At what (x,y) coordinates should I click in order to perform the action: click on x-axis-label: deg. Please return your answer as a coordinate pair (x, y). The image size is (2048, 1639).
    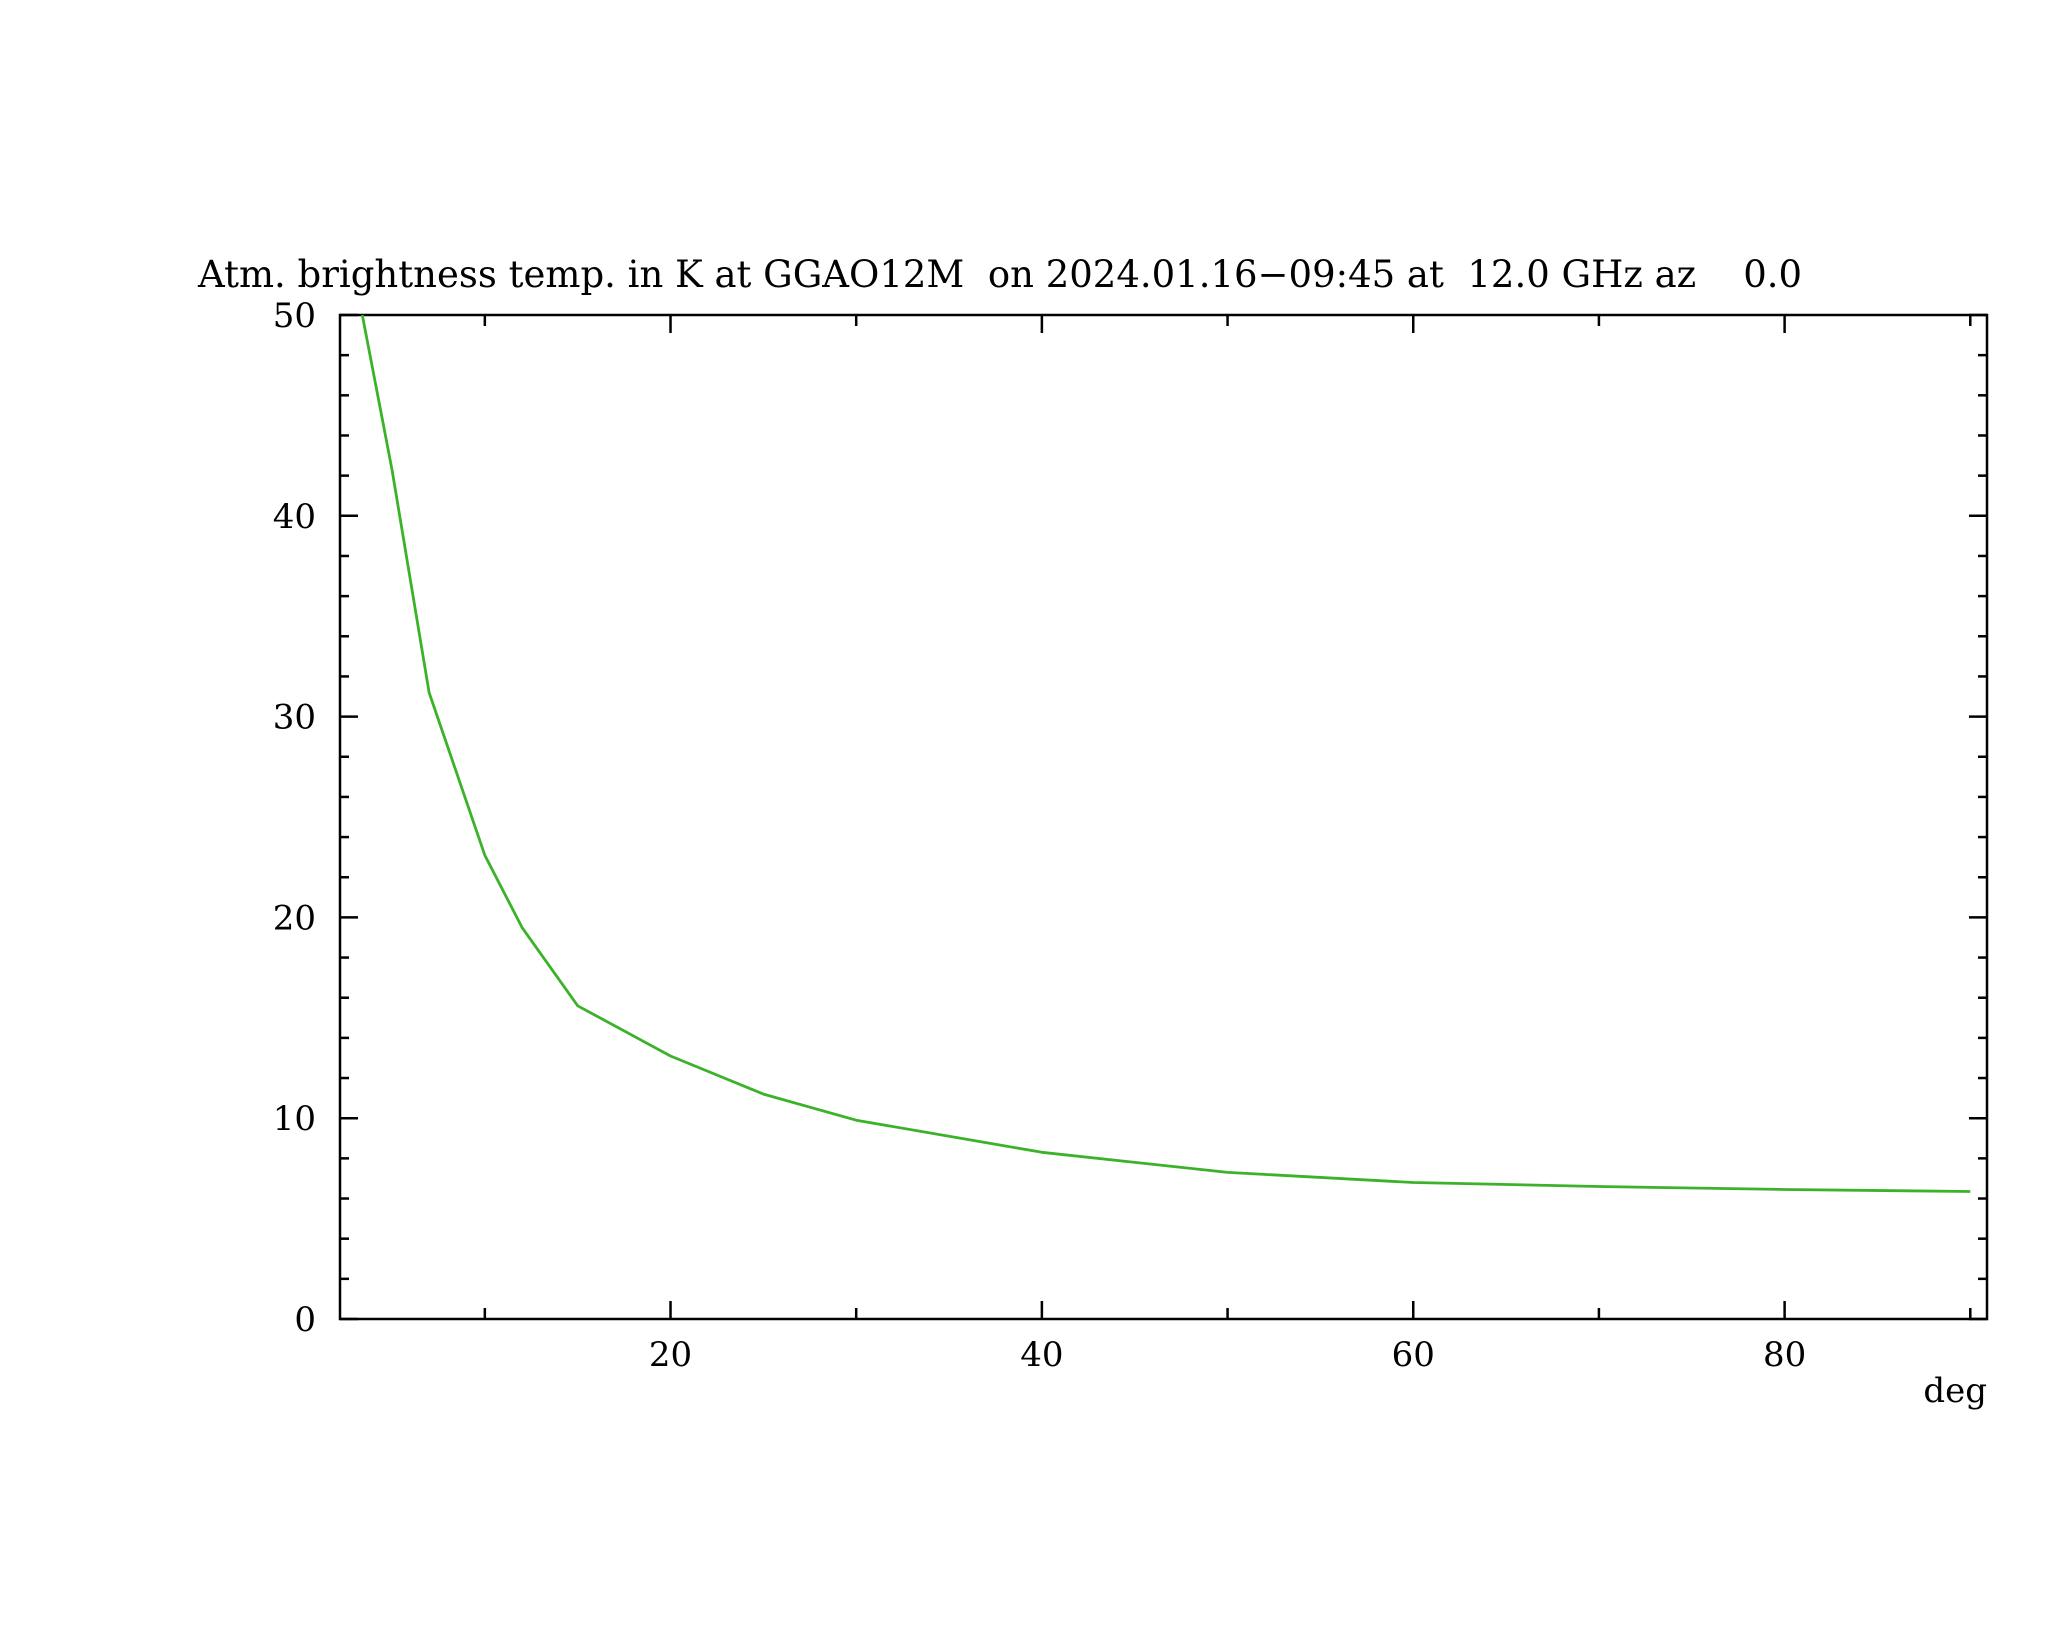
    Looking at the image, I should click on (1955, 1391).